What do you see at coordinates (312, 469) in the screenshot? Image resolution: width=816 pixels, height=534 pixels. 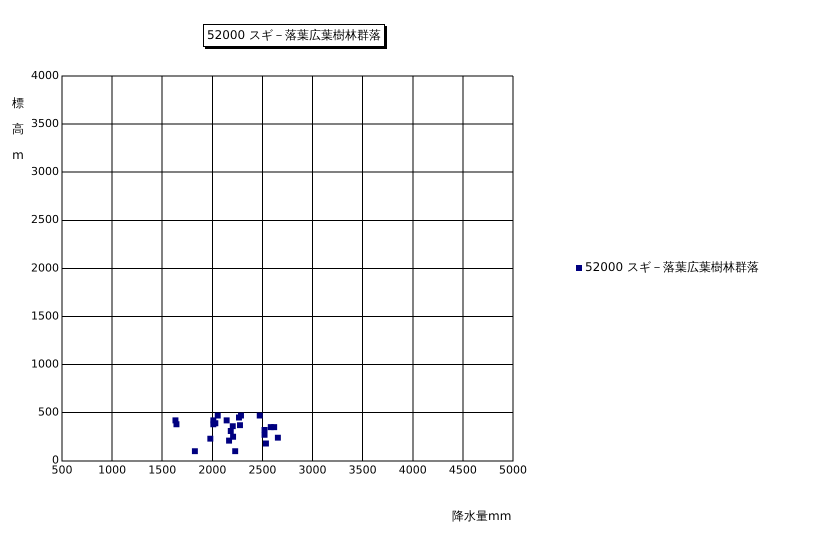 I see `x-tick-label: 3000` at bounding box center [312, 469].